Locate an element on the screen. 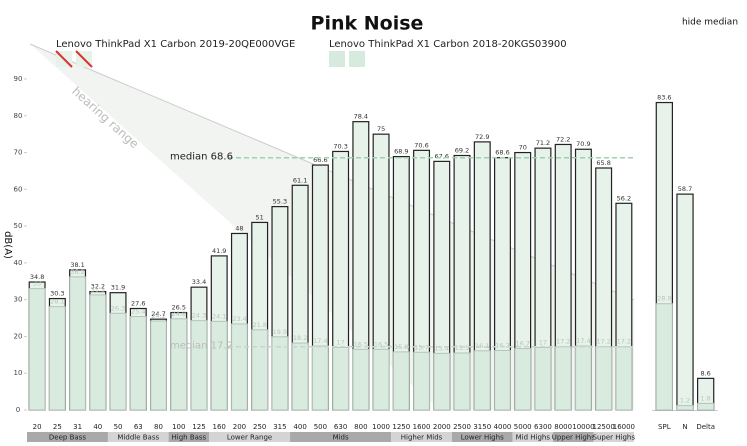 The height and width of the screenshot is (446, 747). x-tick-label: 1250 is located at coordinates (401, 427).